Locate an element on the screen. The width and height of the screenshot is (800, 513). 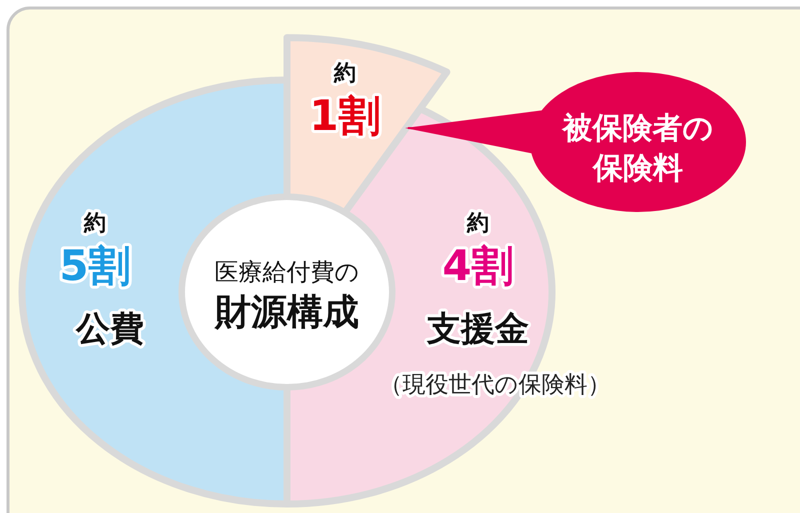
slice-label: 公費 is located at coordinates (109, 329).